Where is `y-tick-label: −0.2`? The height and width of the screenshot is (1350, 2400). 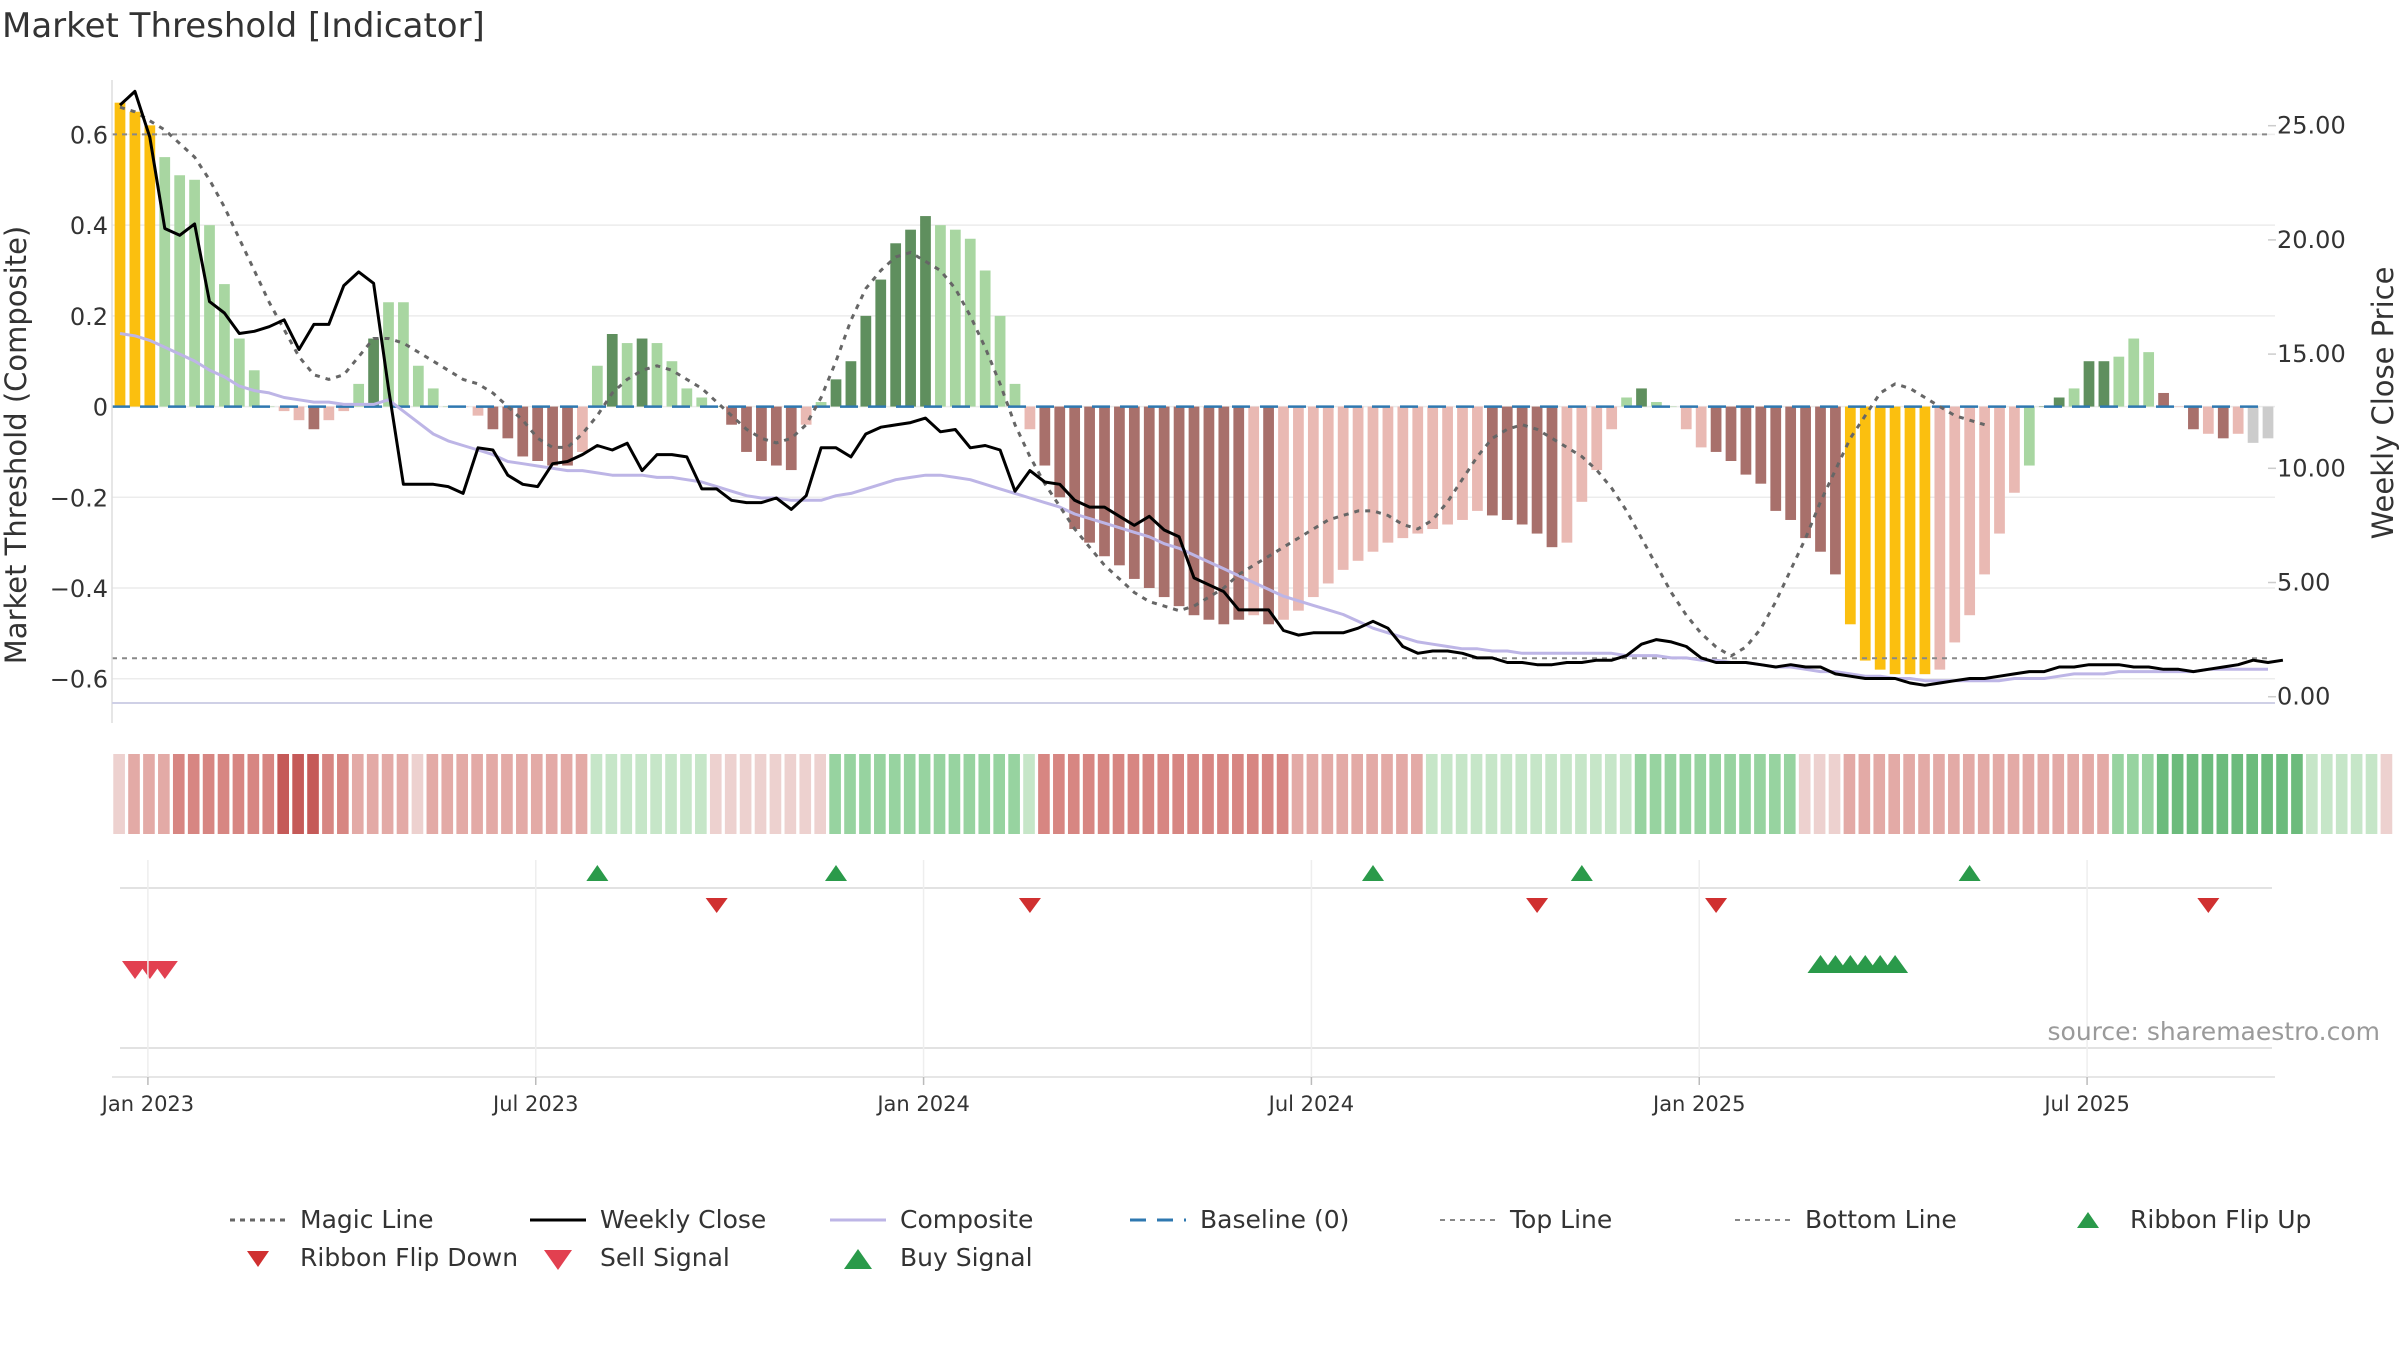
y-tick-label: −0.2 is located at coordinates (79, 498).